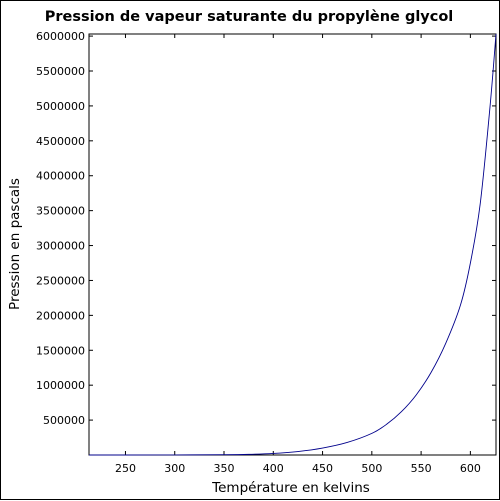  Describe the element at coordinates (322, 468) in the screenshot. I see `x-tick-label: 450` at that location.